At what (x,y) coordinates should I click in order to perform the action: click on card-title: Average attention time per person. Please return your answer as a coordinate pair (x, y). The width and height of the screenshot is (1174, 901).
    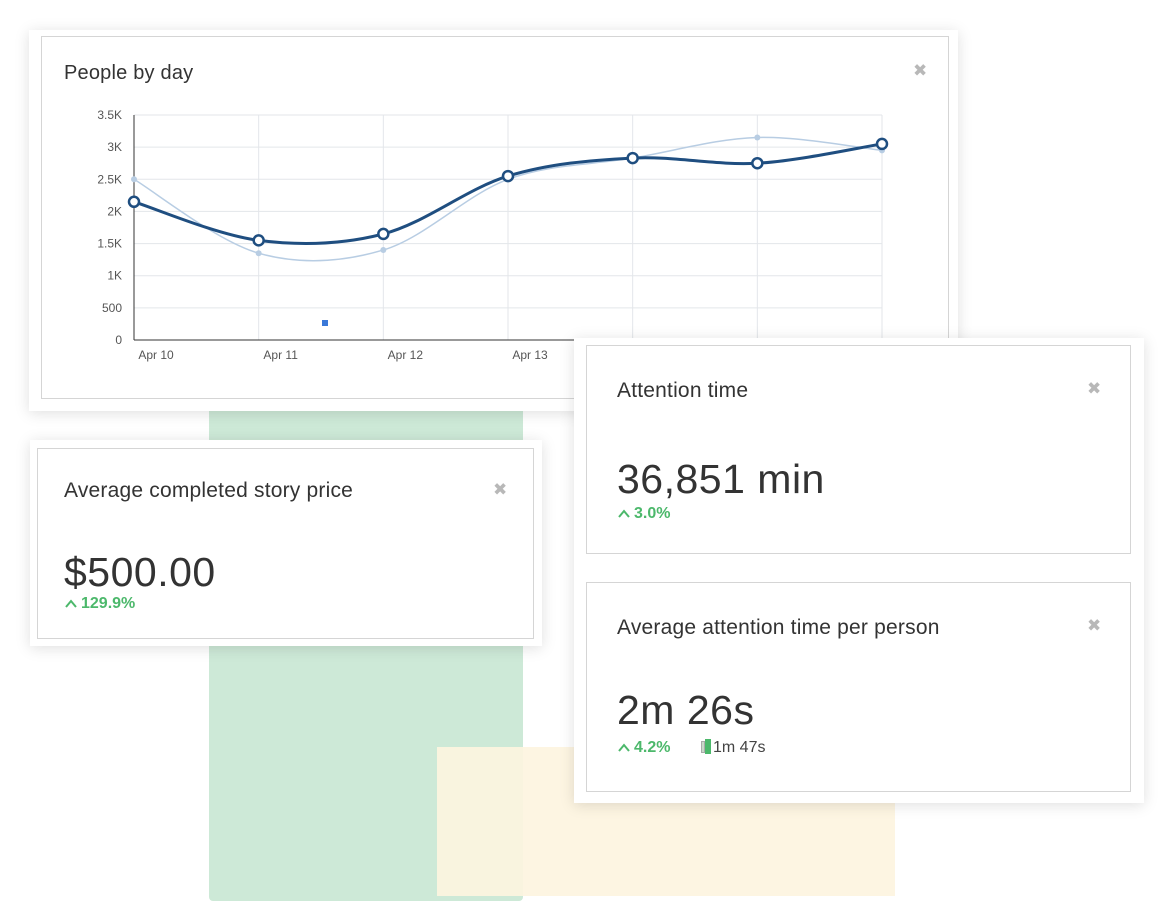
    Looking at the image, I should click on (778, 627).